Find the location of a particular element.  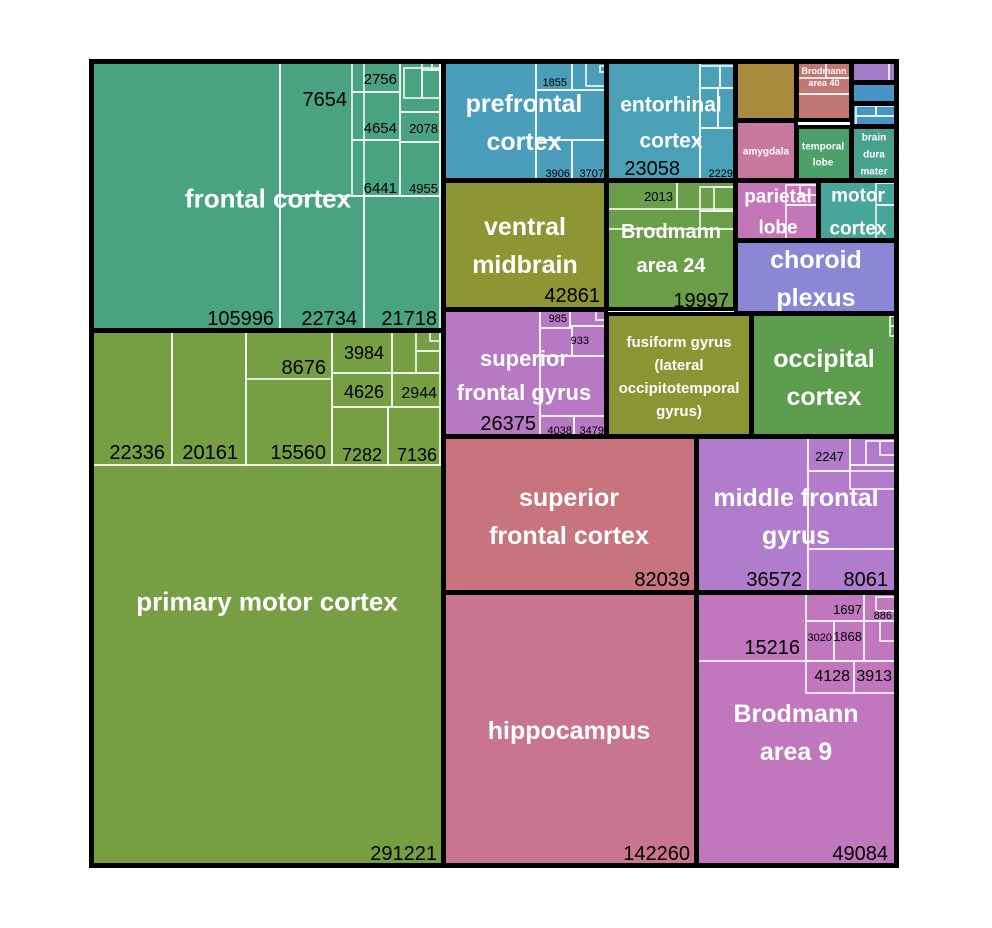

tile-choroid-plexus is located at coordinates (816, 277).